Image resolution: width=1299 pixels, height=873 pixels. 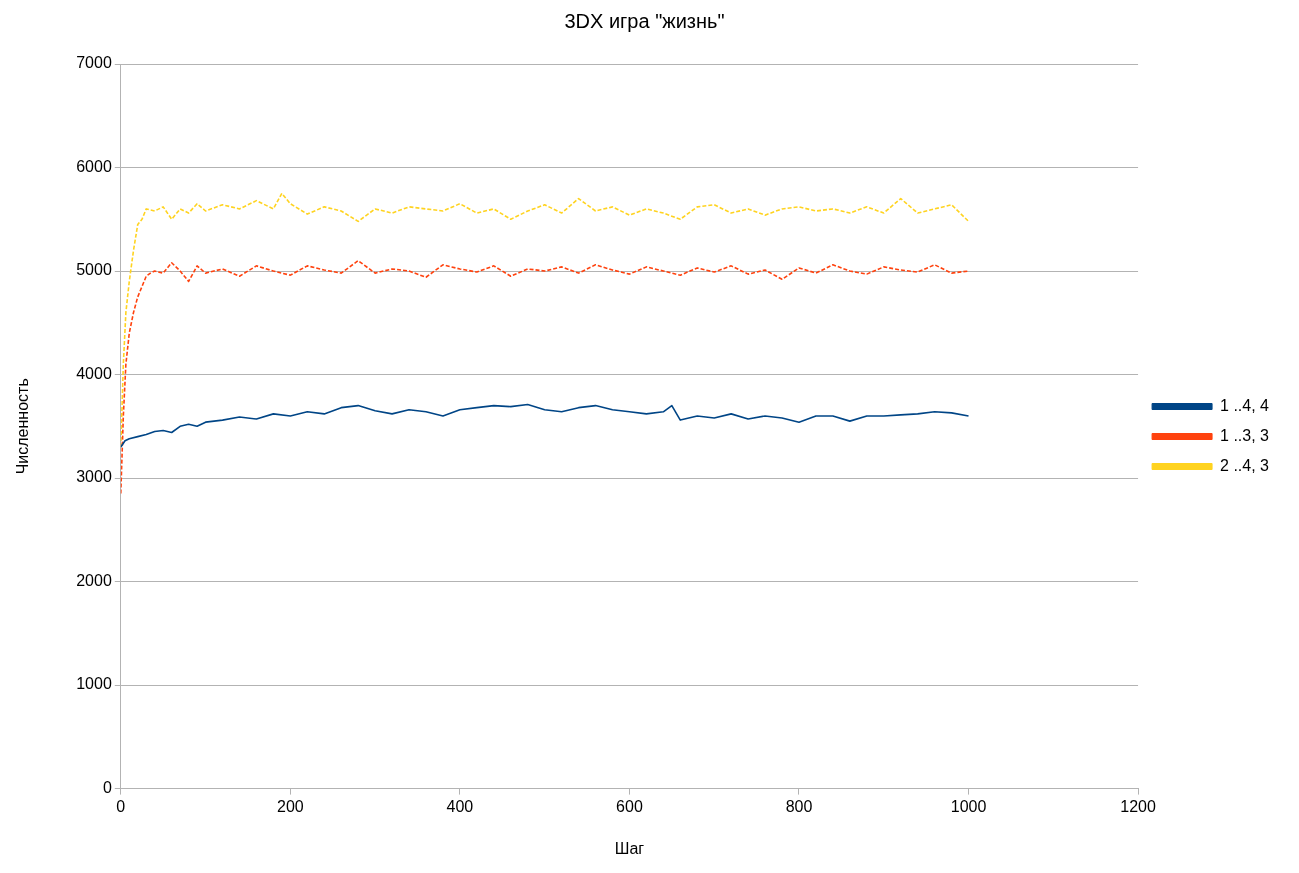 I want to click on y-tick-label: 3000, so click(x=94, y=477).